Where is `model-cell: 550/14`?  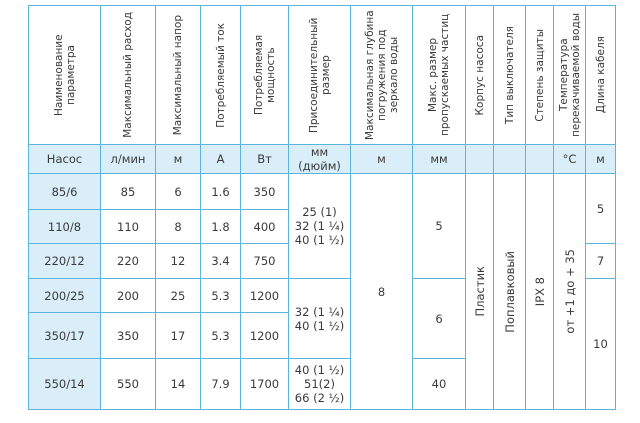
model-cell: 550/14 is located at coordinates (64, 384).